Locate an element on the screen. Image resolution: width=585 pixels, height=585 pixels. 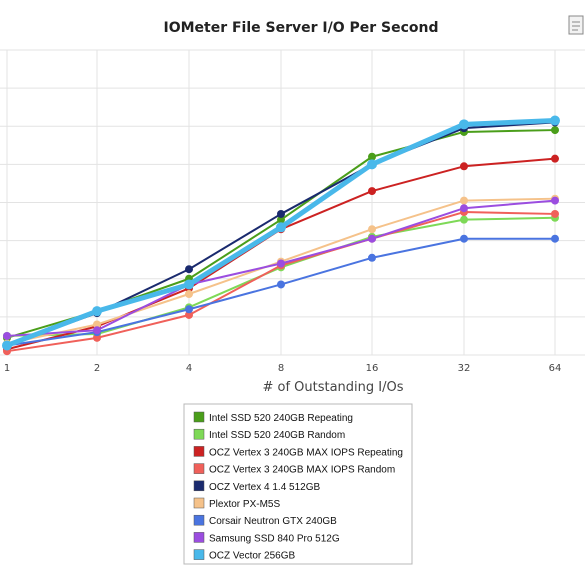
legend-box is located at coordinates (298, 484).